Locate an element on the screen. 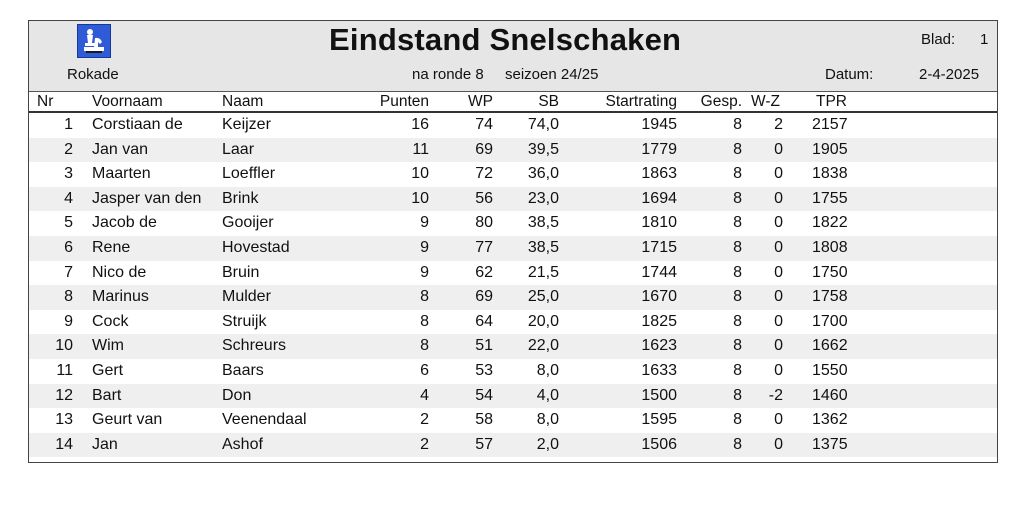  cell-startrating: 1715 is located at coordinates (659, 247).